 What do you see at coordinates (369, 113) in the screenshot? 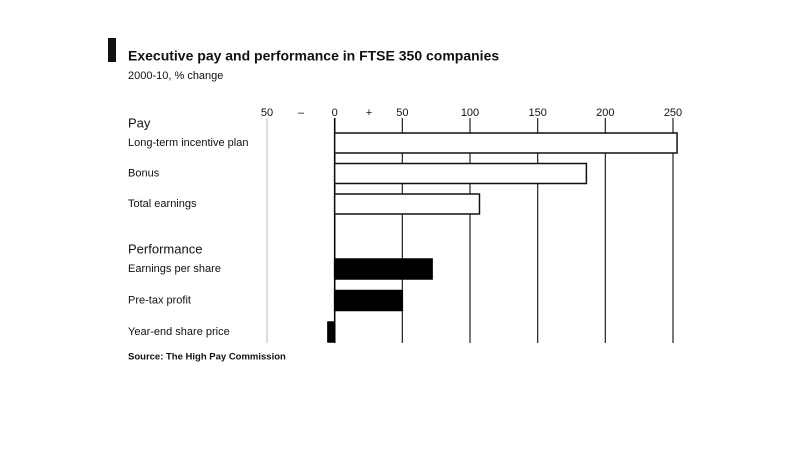
I see `plus-sign: +` at bounding box center [369, 113].